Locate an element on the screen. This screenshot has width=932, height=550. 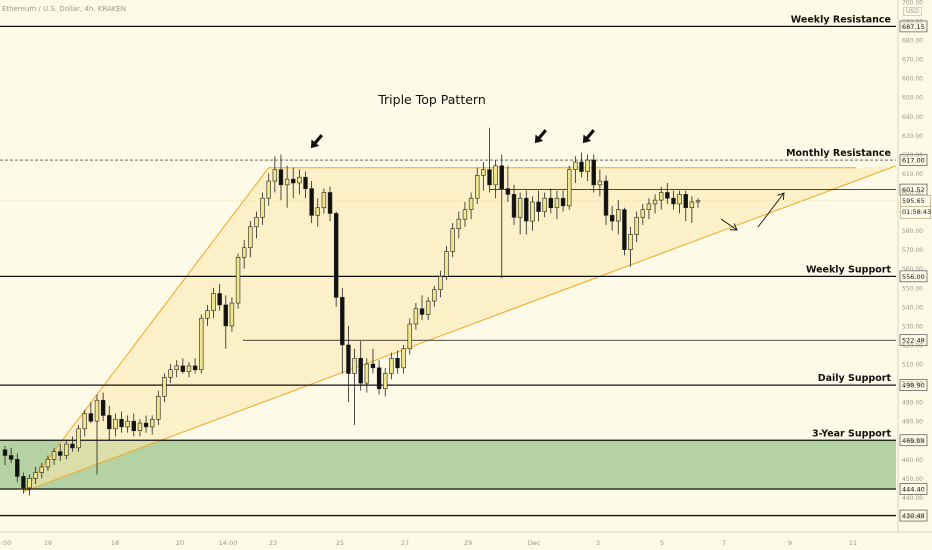
y-tick-label: 560.00 is located at coordinates (912, 269).